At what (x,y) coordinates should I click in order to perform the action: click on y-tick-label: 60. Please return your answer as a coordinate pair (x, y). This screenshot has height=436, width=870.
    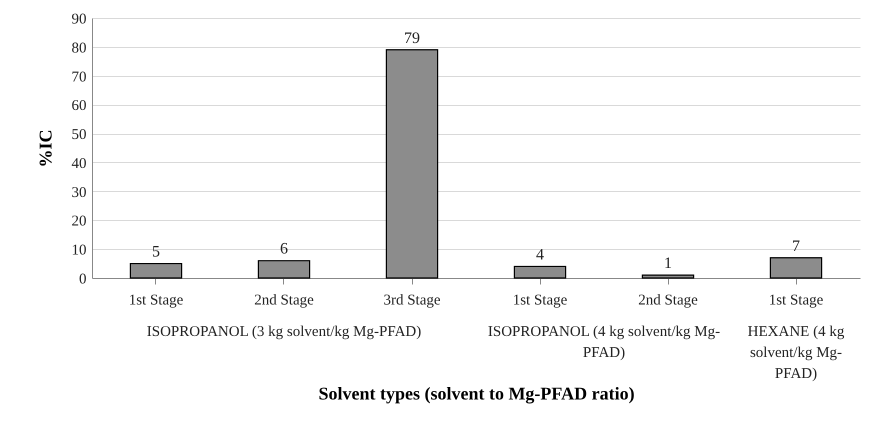
    Looking at the image, I should click on (79, 106).